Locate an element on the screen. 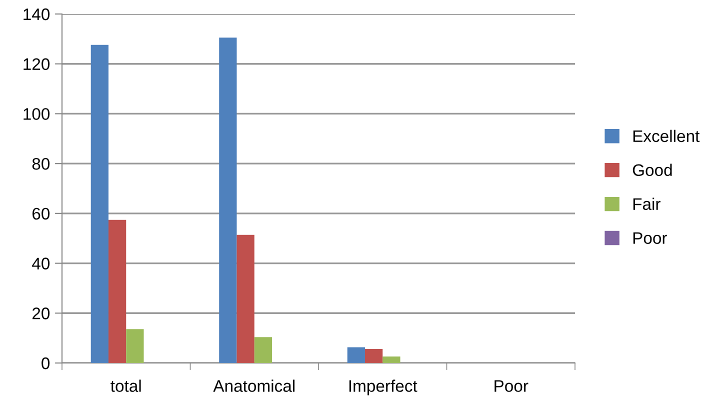 Image resolution: width=705 pixels, height=409 pixels. y-tick-label: 140 is located at coordinates (37, 14).